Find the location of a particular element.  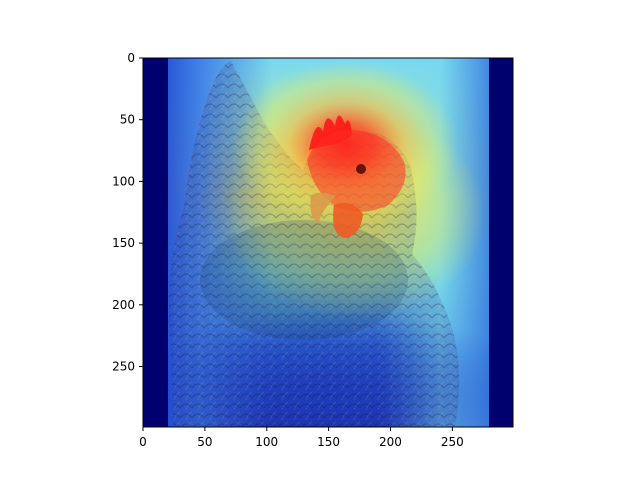

y-tick-label: 0 is located at coordinates (131, 58).